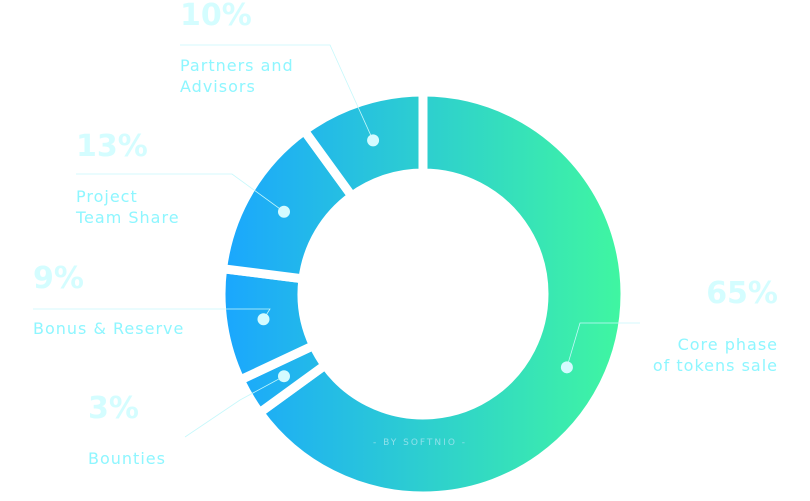  What do you see at coordinates (362, 145) in the screenshot?
I see `slice-partners` at bounding box center [362, 145].